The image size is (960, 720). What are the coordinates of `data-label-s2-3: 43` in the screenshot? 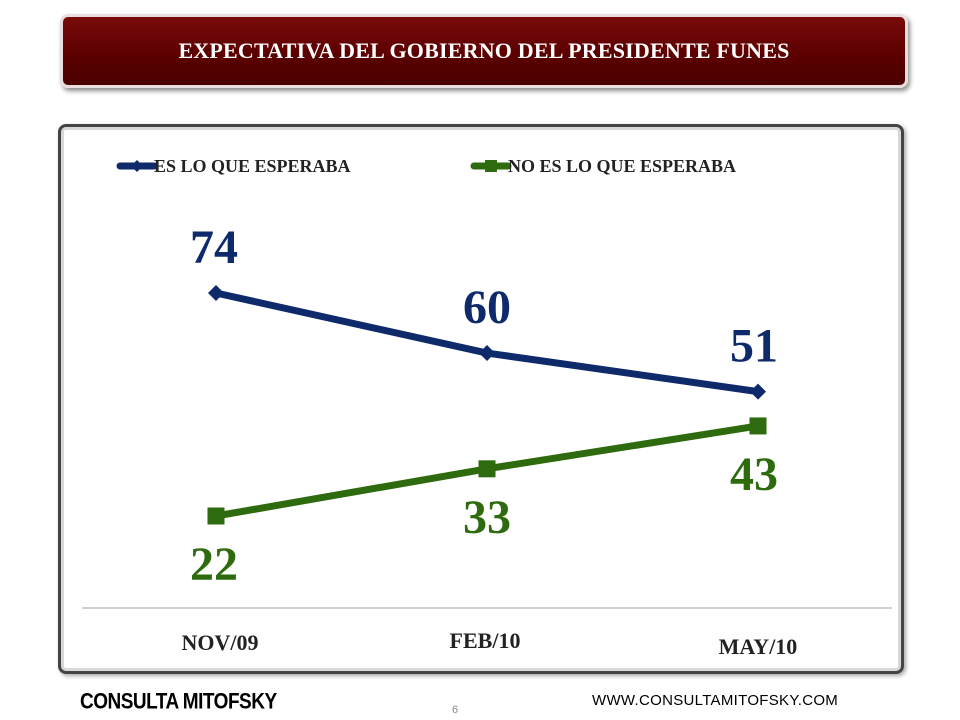 It's located at (754, 474).